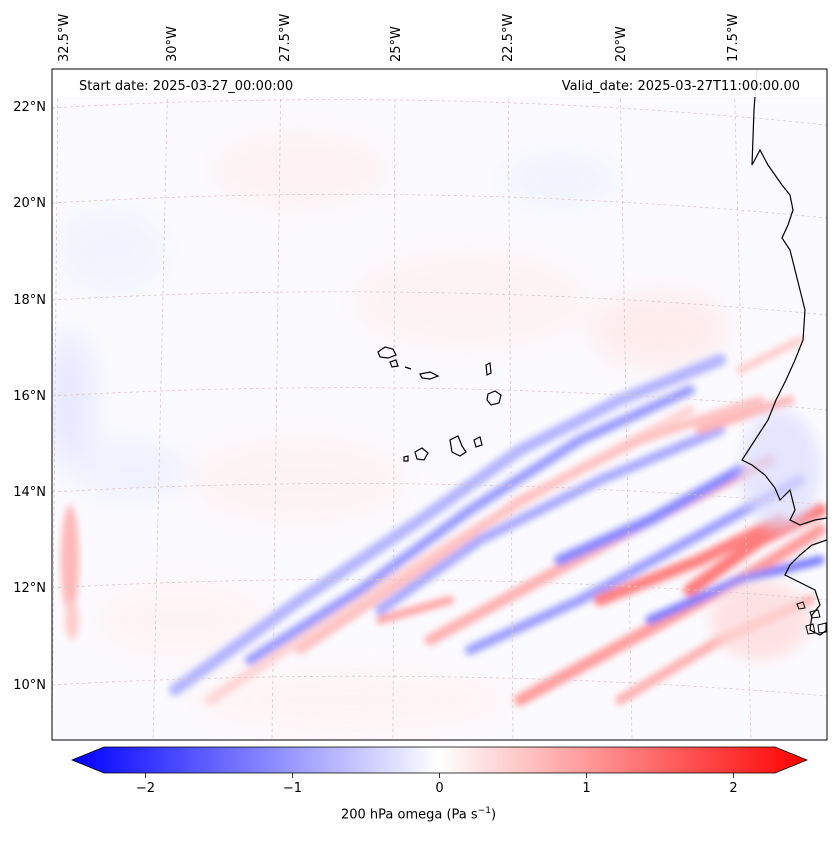  I want to click on colorbar-ticks: −2 −1 0 1 2, so click(437, 784).